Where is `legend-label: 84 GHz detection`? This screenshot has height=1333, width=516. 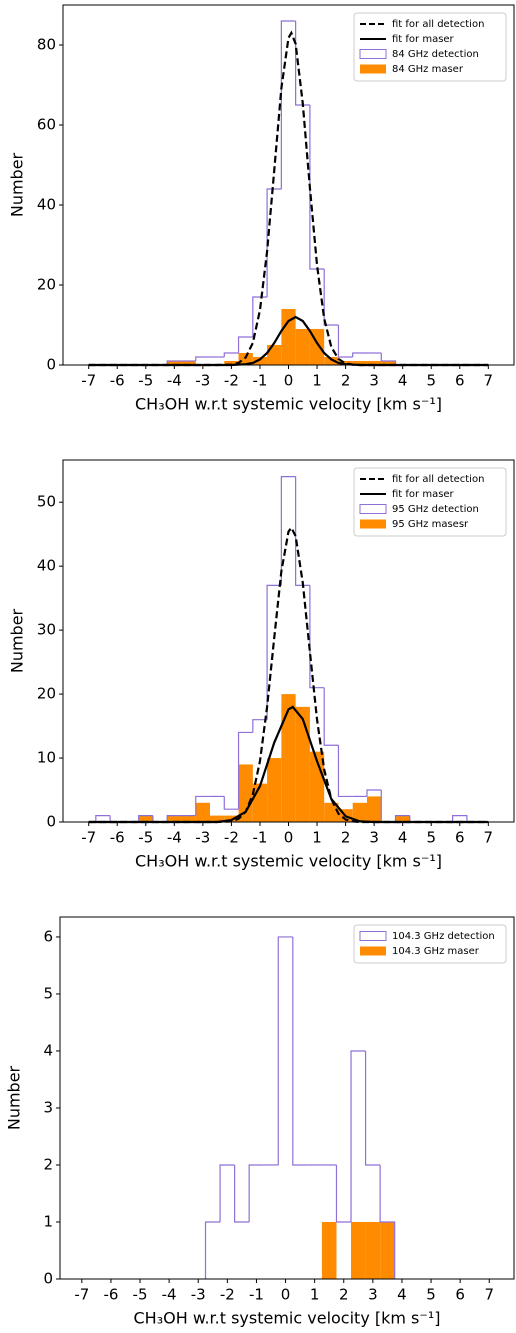 legend-label: 84 GHz detection is located at coordinates (435, 54).